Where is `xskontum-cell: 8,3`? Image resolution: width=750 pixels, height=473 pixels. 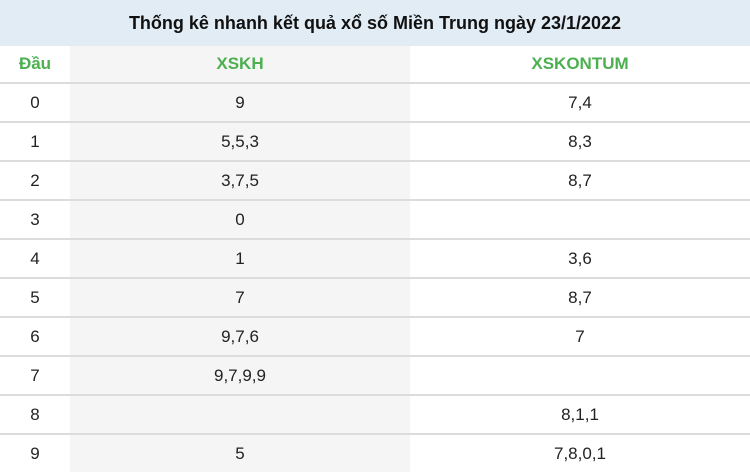 xskontum-cell: 8,3 is located at coordinates (580, 141).